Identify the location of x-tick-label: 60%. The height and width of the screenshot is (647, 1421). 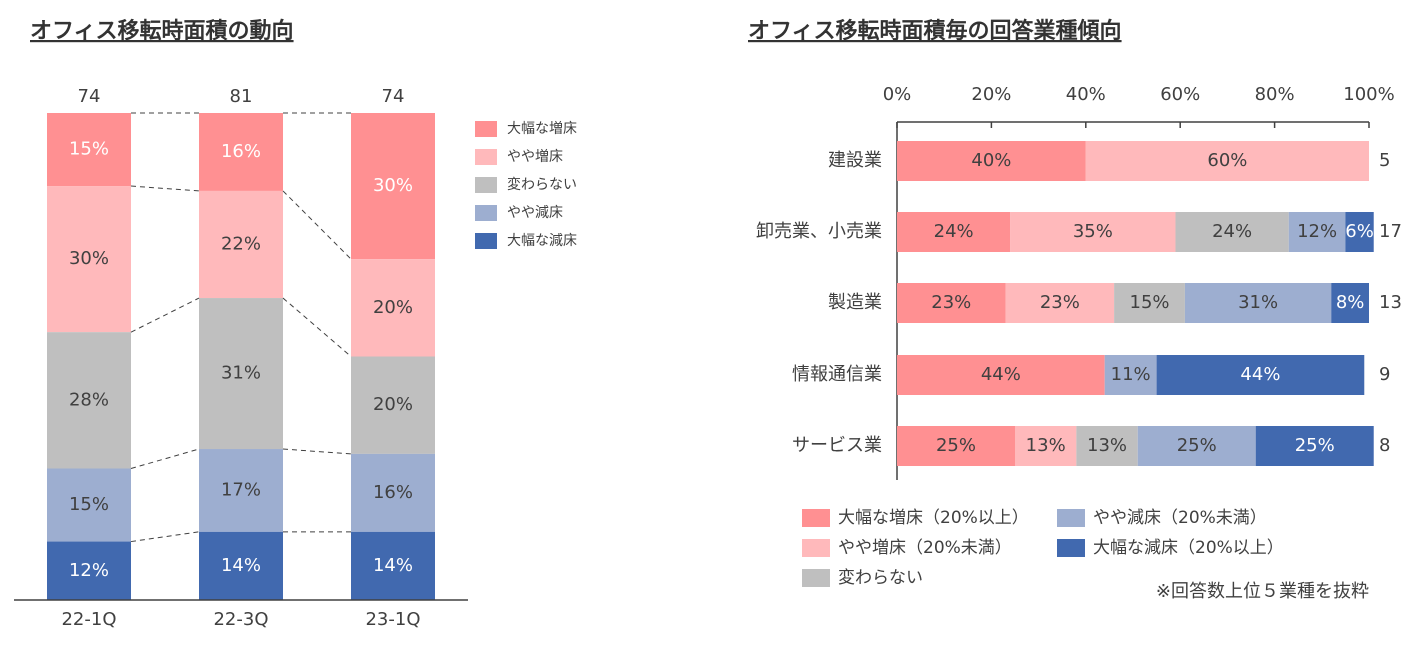
(1180, 94).